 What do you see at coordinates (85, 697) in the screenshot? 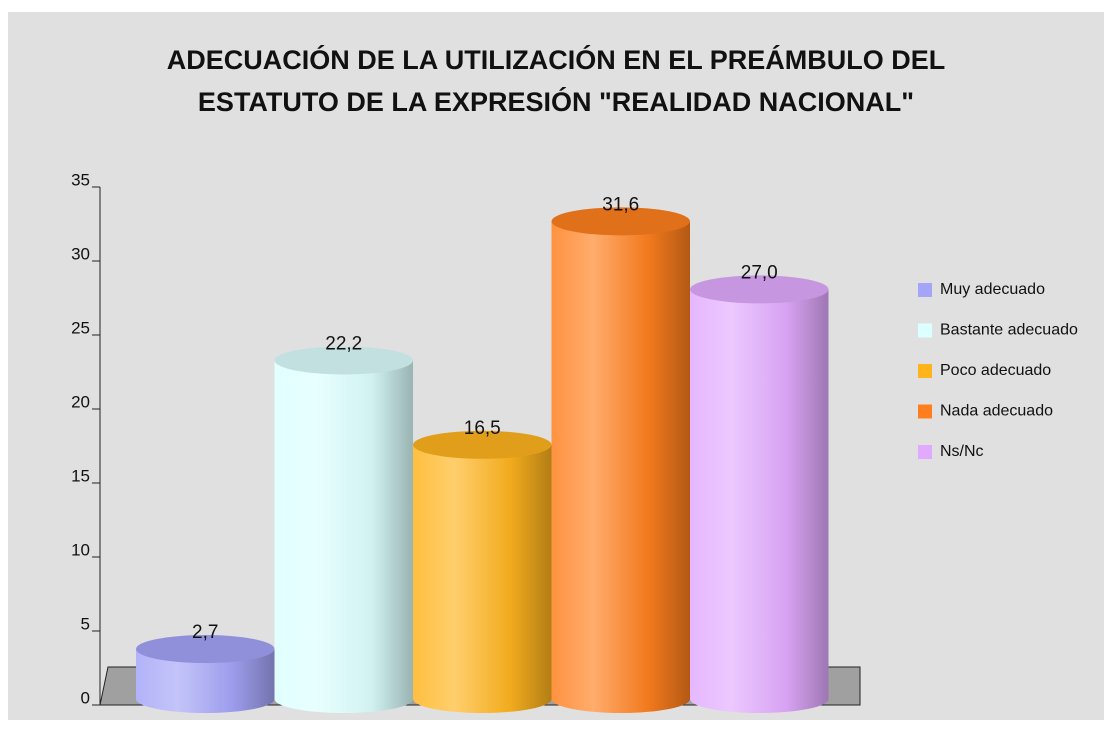
I see `y-tick-label: 0` at bounding box center [85, 697].